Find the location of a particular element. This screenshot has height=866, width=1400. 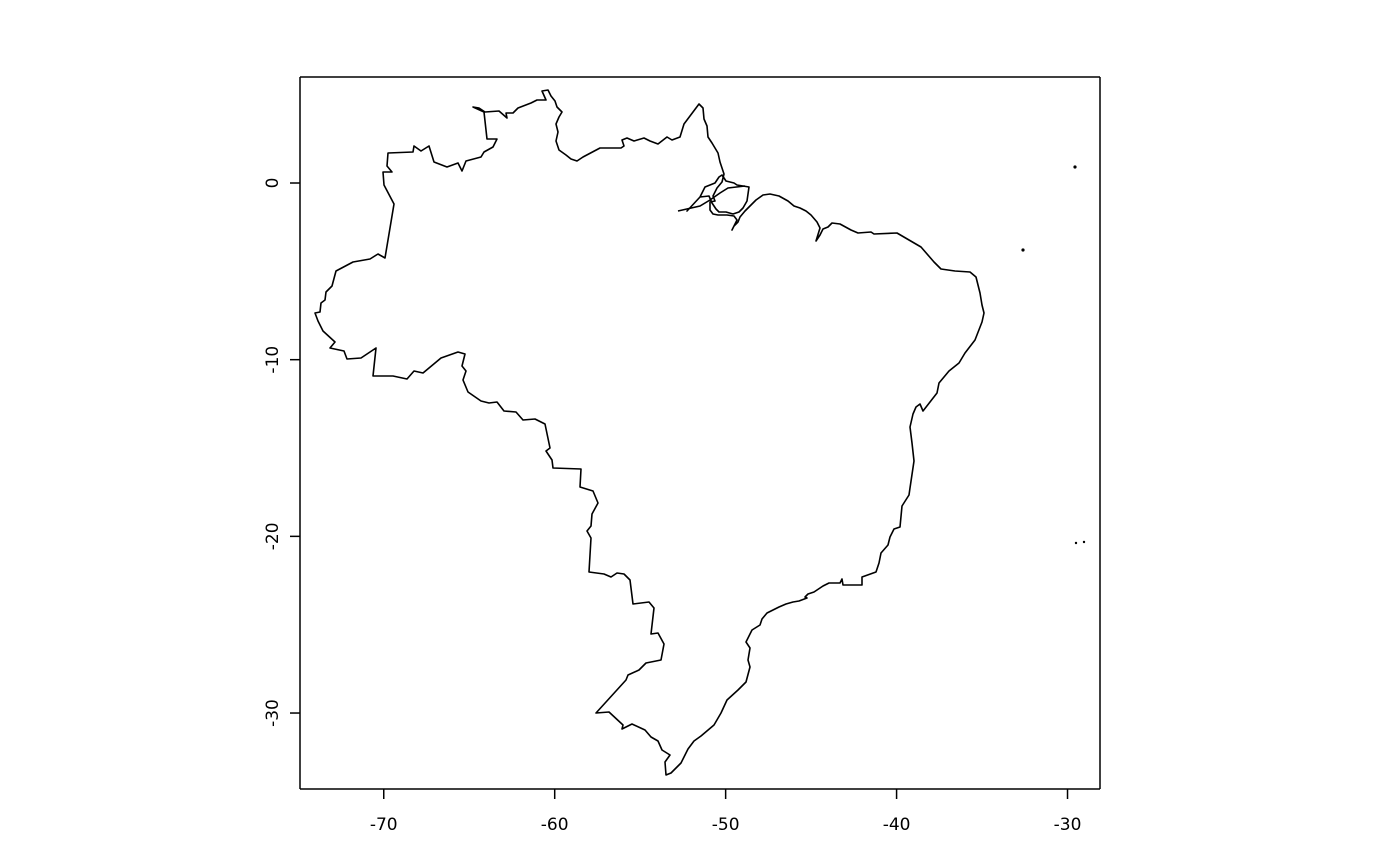

amazon-estuary-line is located at coordinates (711, 198).